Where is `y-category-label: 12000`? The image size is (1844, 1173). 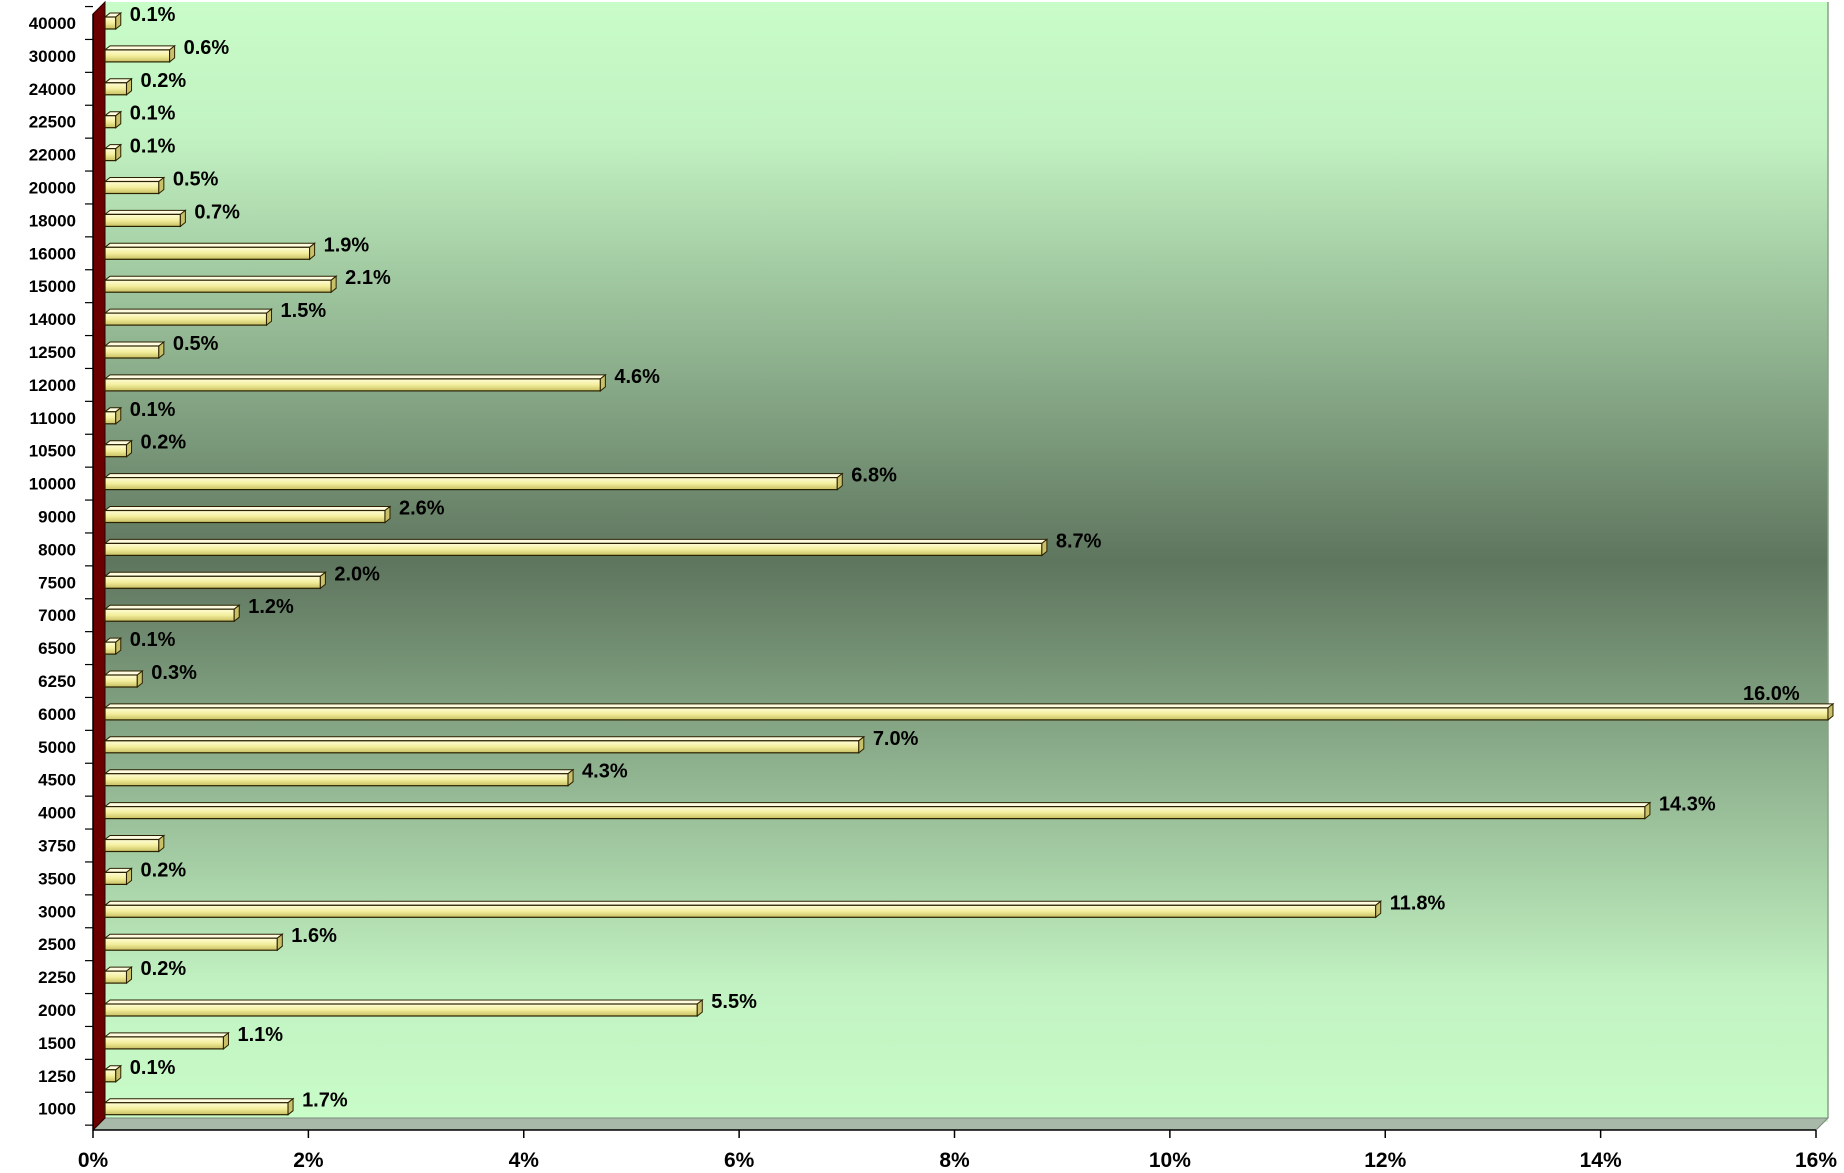 y-category-label: 12000 is located at coordinates (52, 385).